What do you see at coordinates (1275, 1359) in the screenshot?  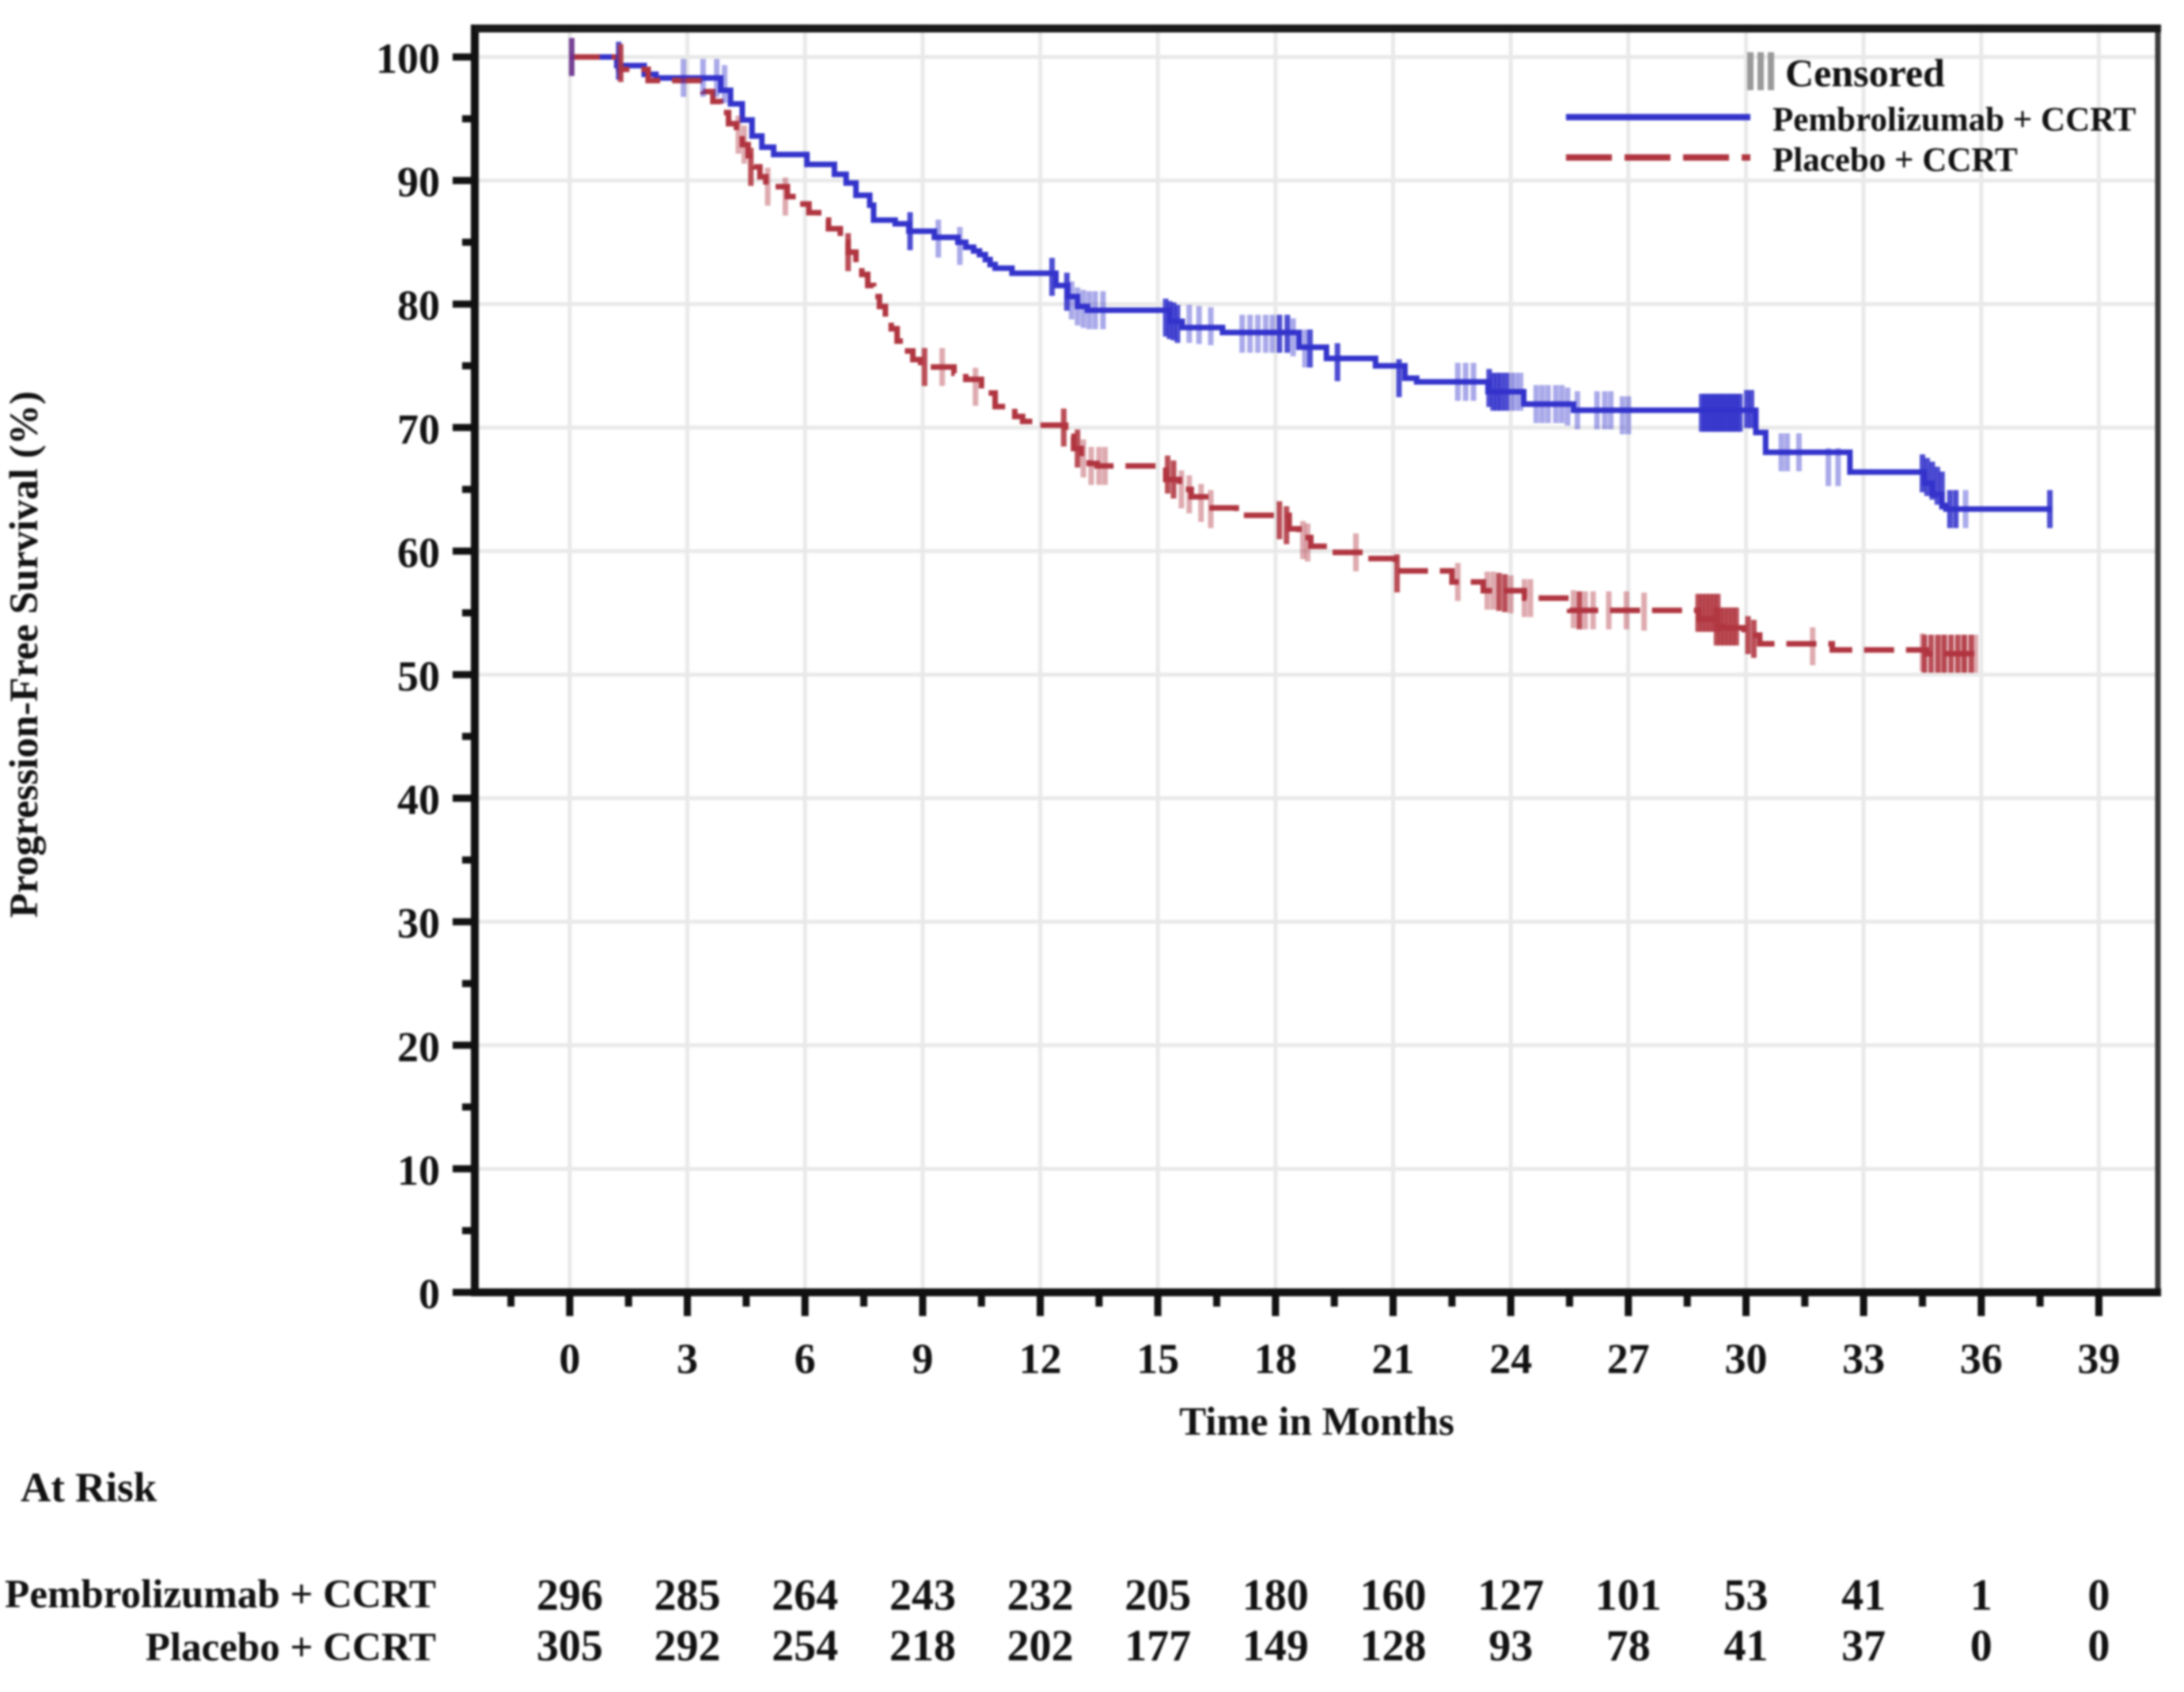 I see `svg-text: 18` at bounding box center [1275, 1359].